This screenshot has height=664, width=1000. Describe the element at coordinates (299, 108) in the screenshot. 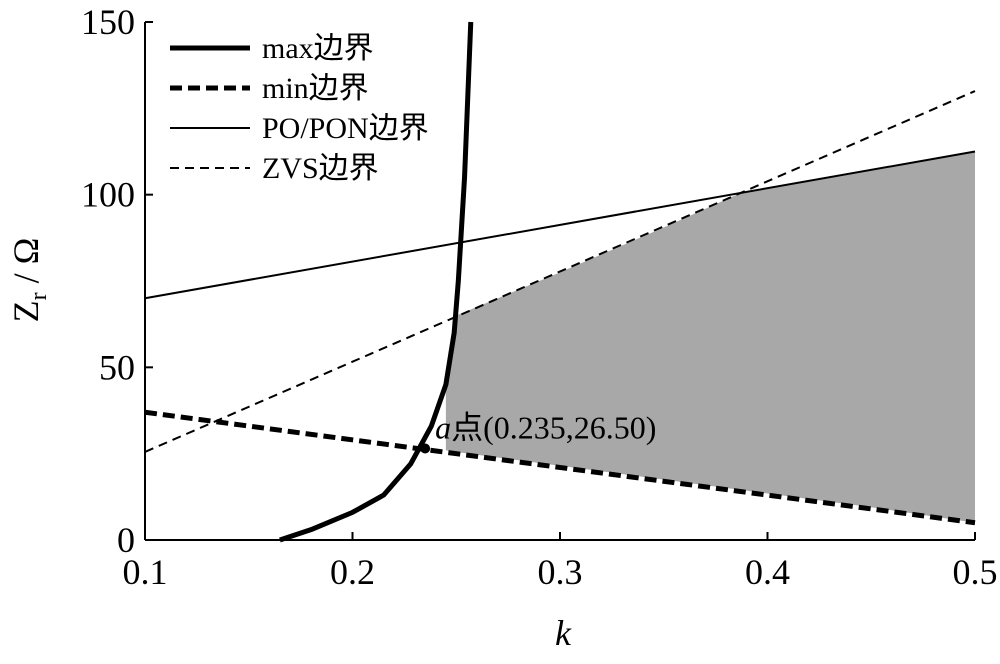

I see `legend: max边界 min边界 PO/PON边界 ZVS边界` at that location.